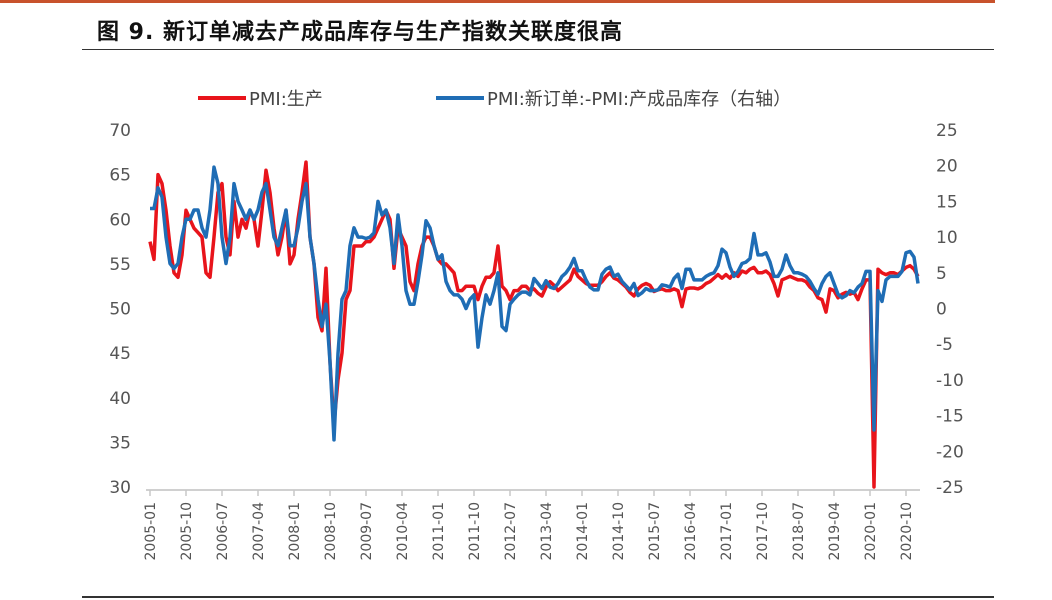  What do you see at coordinates (120, 131) in the screenshot?
I see `left-tick-label: 70` at bounding box center [120, 131].